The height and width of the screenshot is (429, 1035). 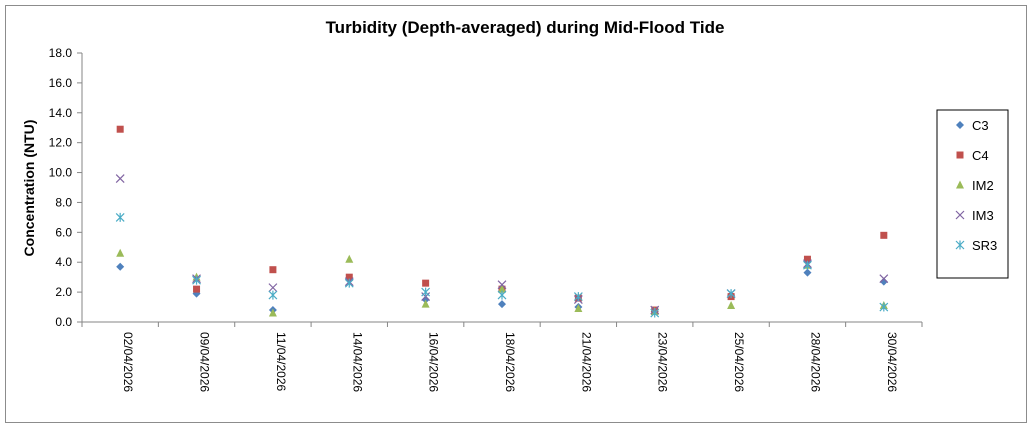 What do you see at coordinates (960, 125) in the screenshot?
I see `legend-marker-c3` at bounding box center [960, 125].